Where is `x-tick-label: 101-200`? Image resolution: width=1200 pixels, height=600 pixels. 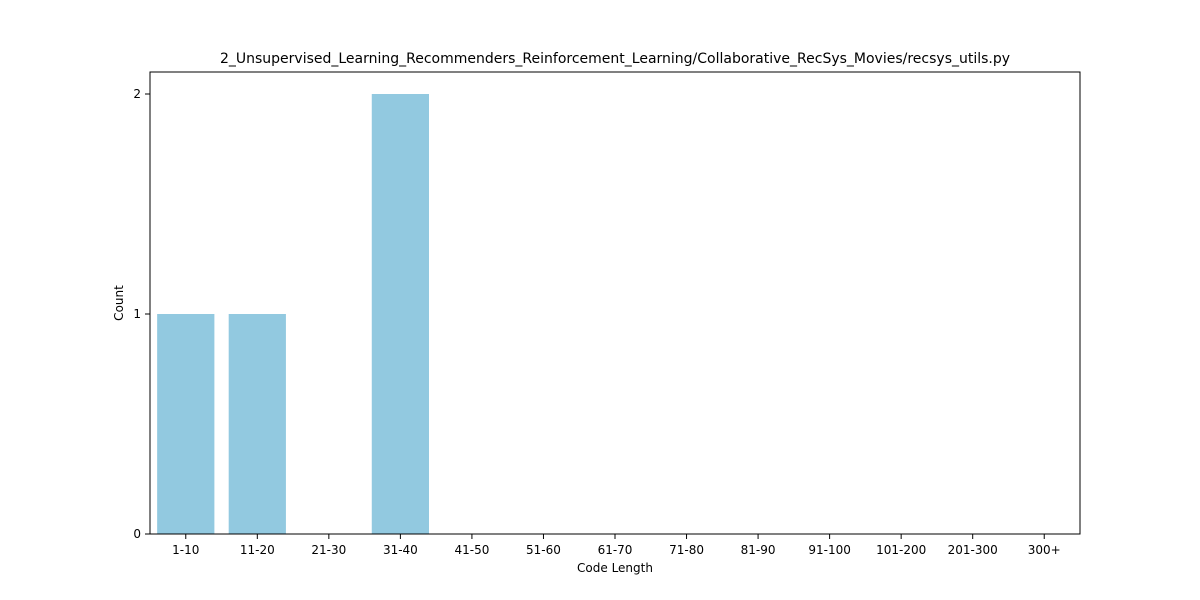
x-tick-label: 101-200 is located at coordinates (901, 550).